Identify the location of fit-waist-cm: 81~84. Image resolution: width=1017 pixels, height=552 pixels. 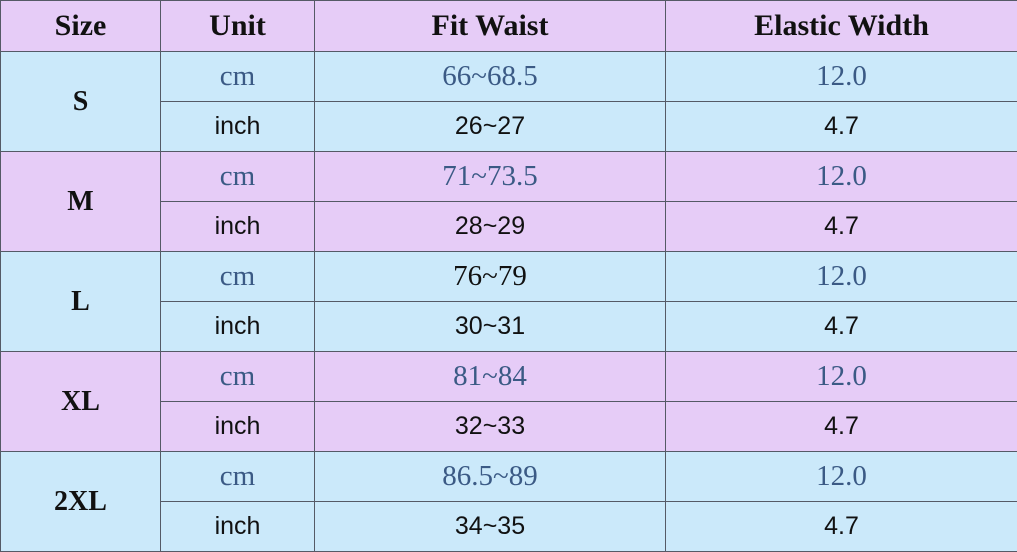
(490, 377).